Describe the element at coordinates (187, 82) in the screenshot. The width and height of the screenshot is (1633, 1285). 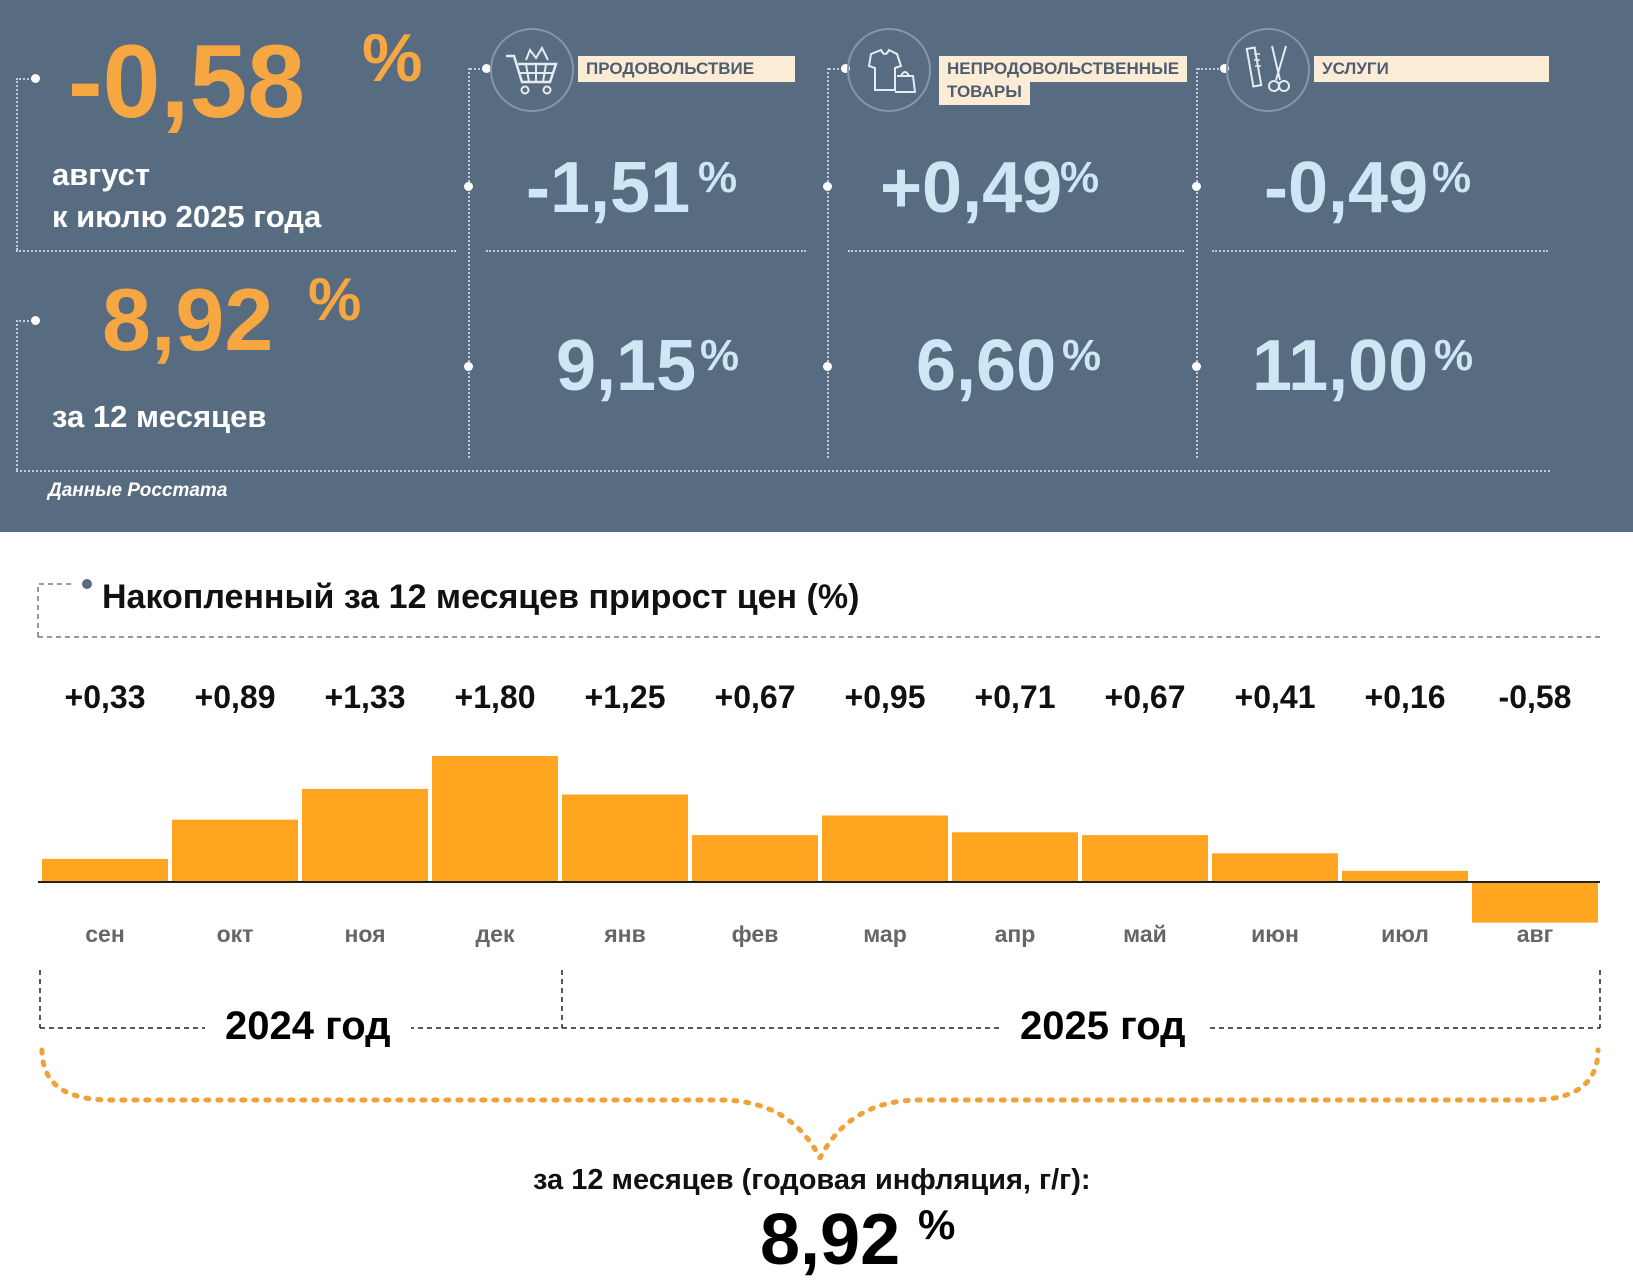
I see `monthly-inflation-value: -0,58` at that location.